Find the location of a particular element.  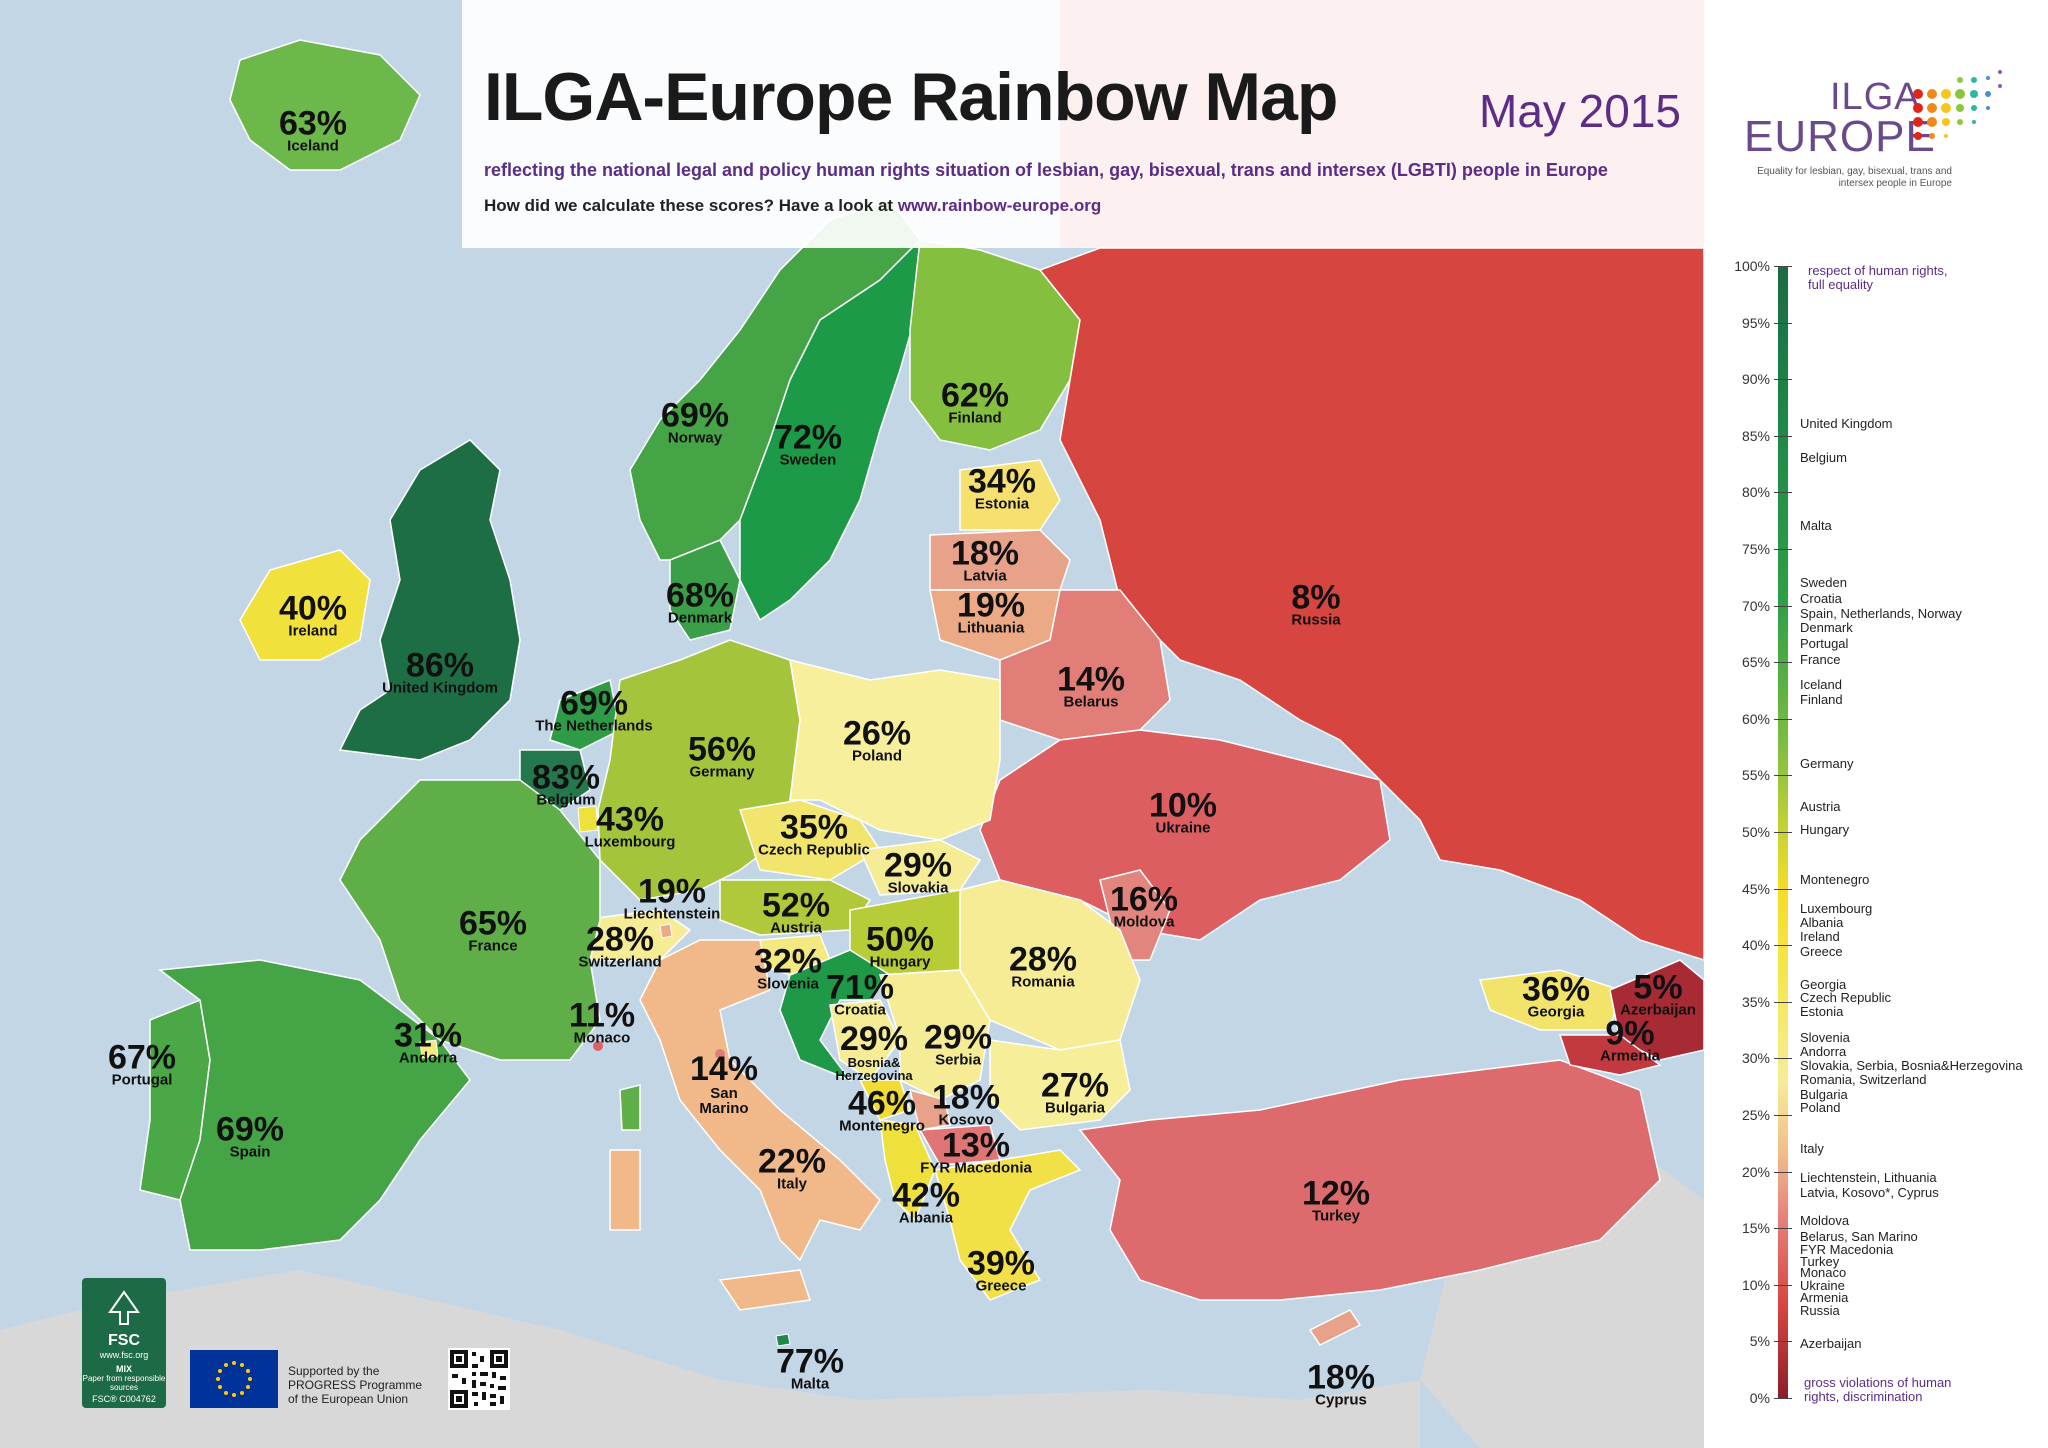

country-label-ukraine: 10% Ukraine is located at coordinates (1183, 812).